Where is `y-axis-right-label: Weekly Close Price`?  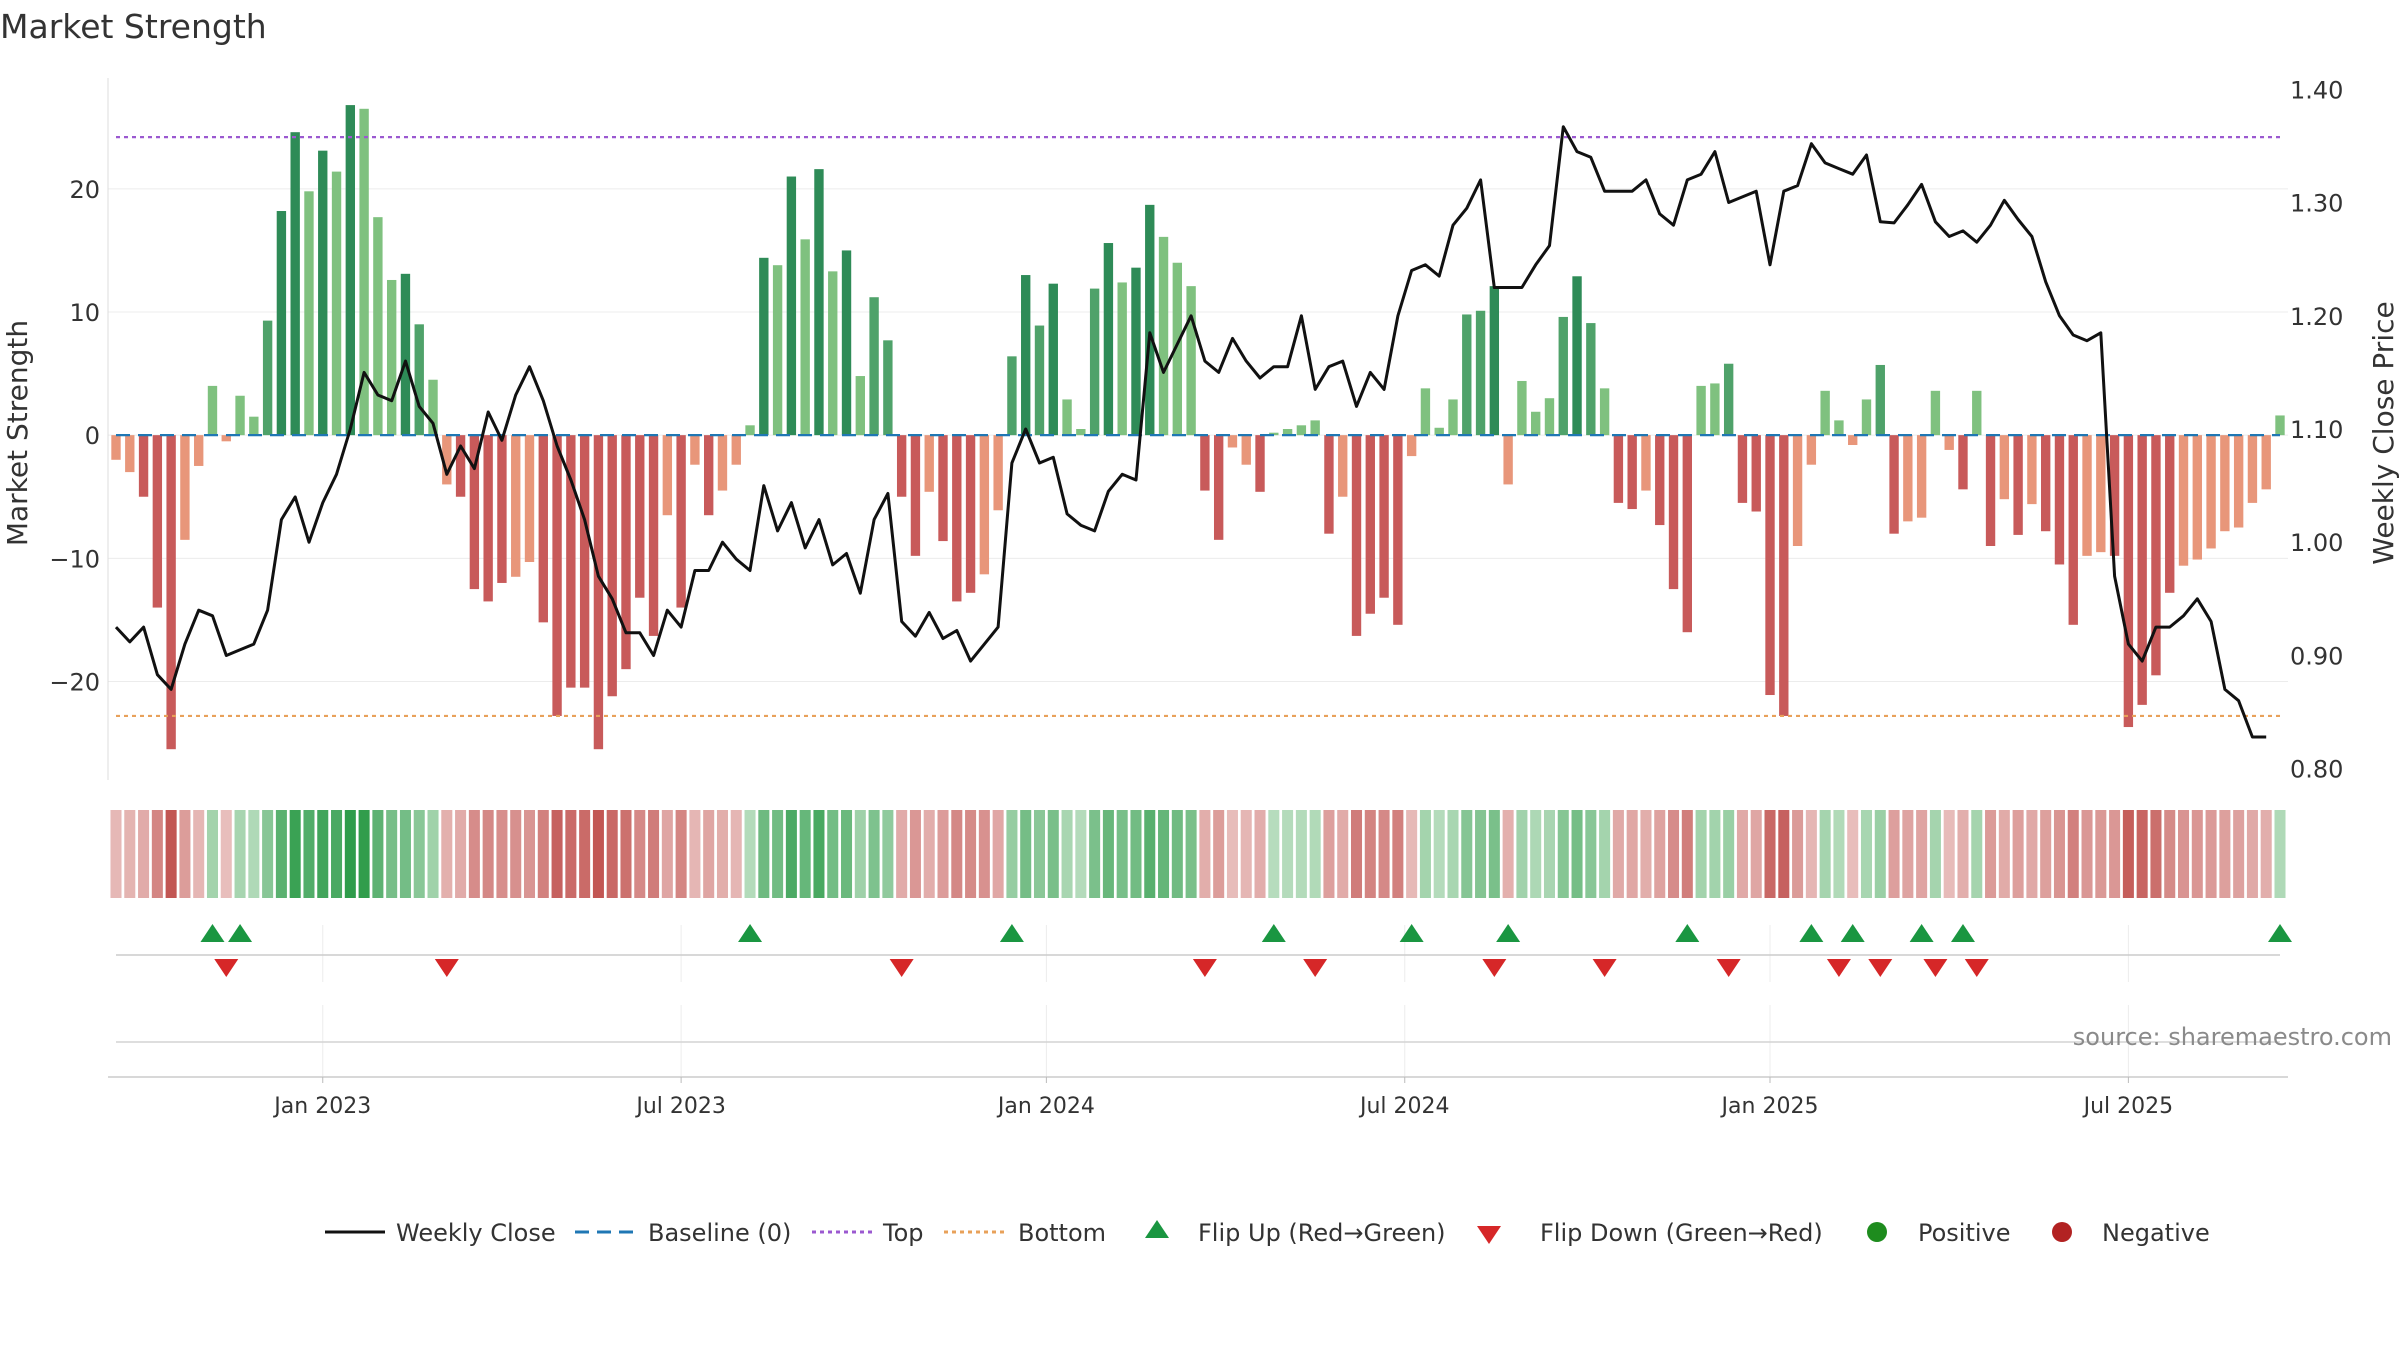 y-axis-right-label: Weekly Close Price is located at coordinates (2383, 432).